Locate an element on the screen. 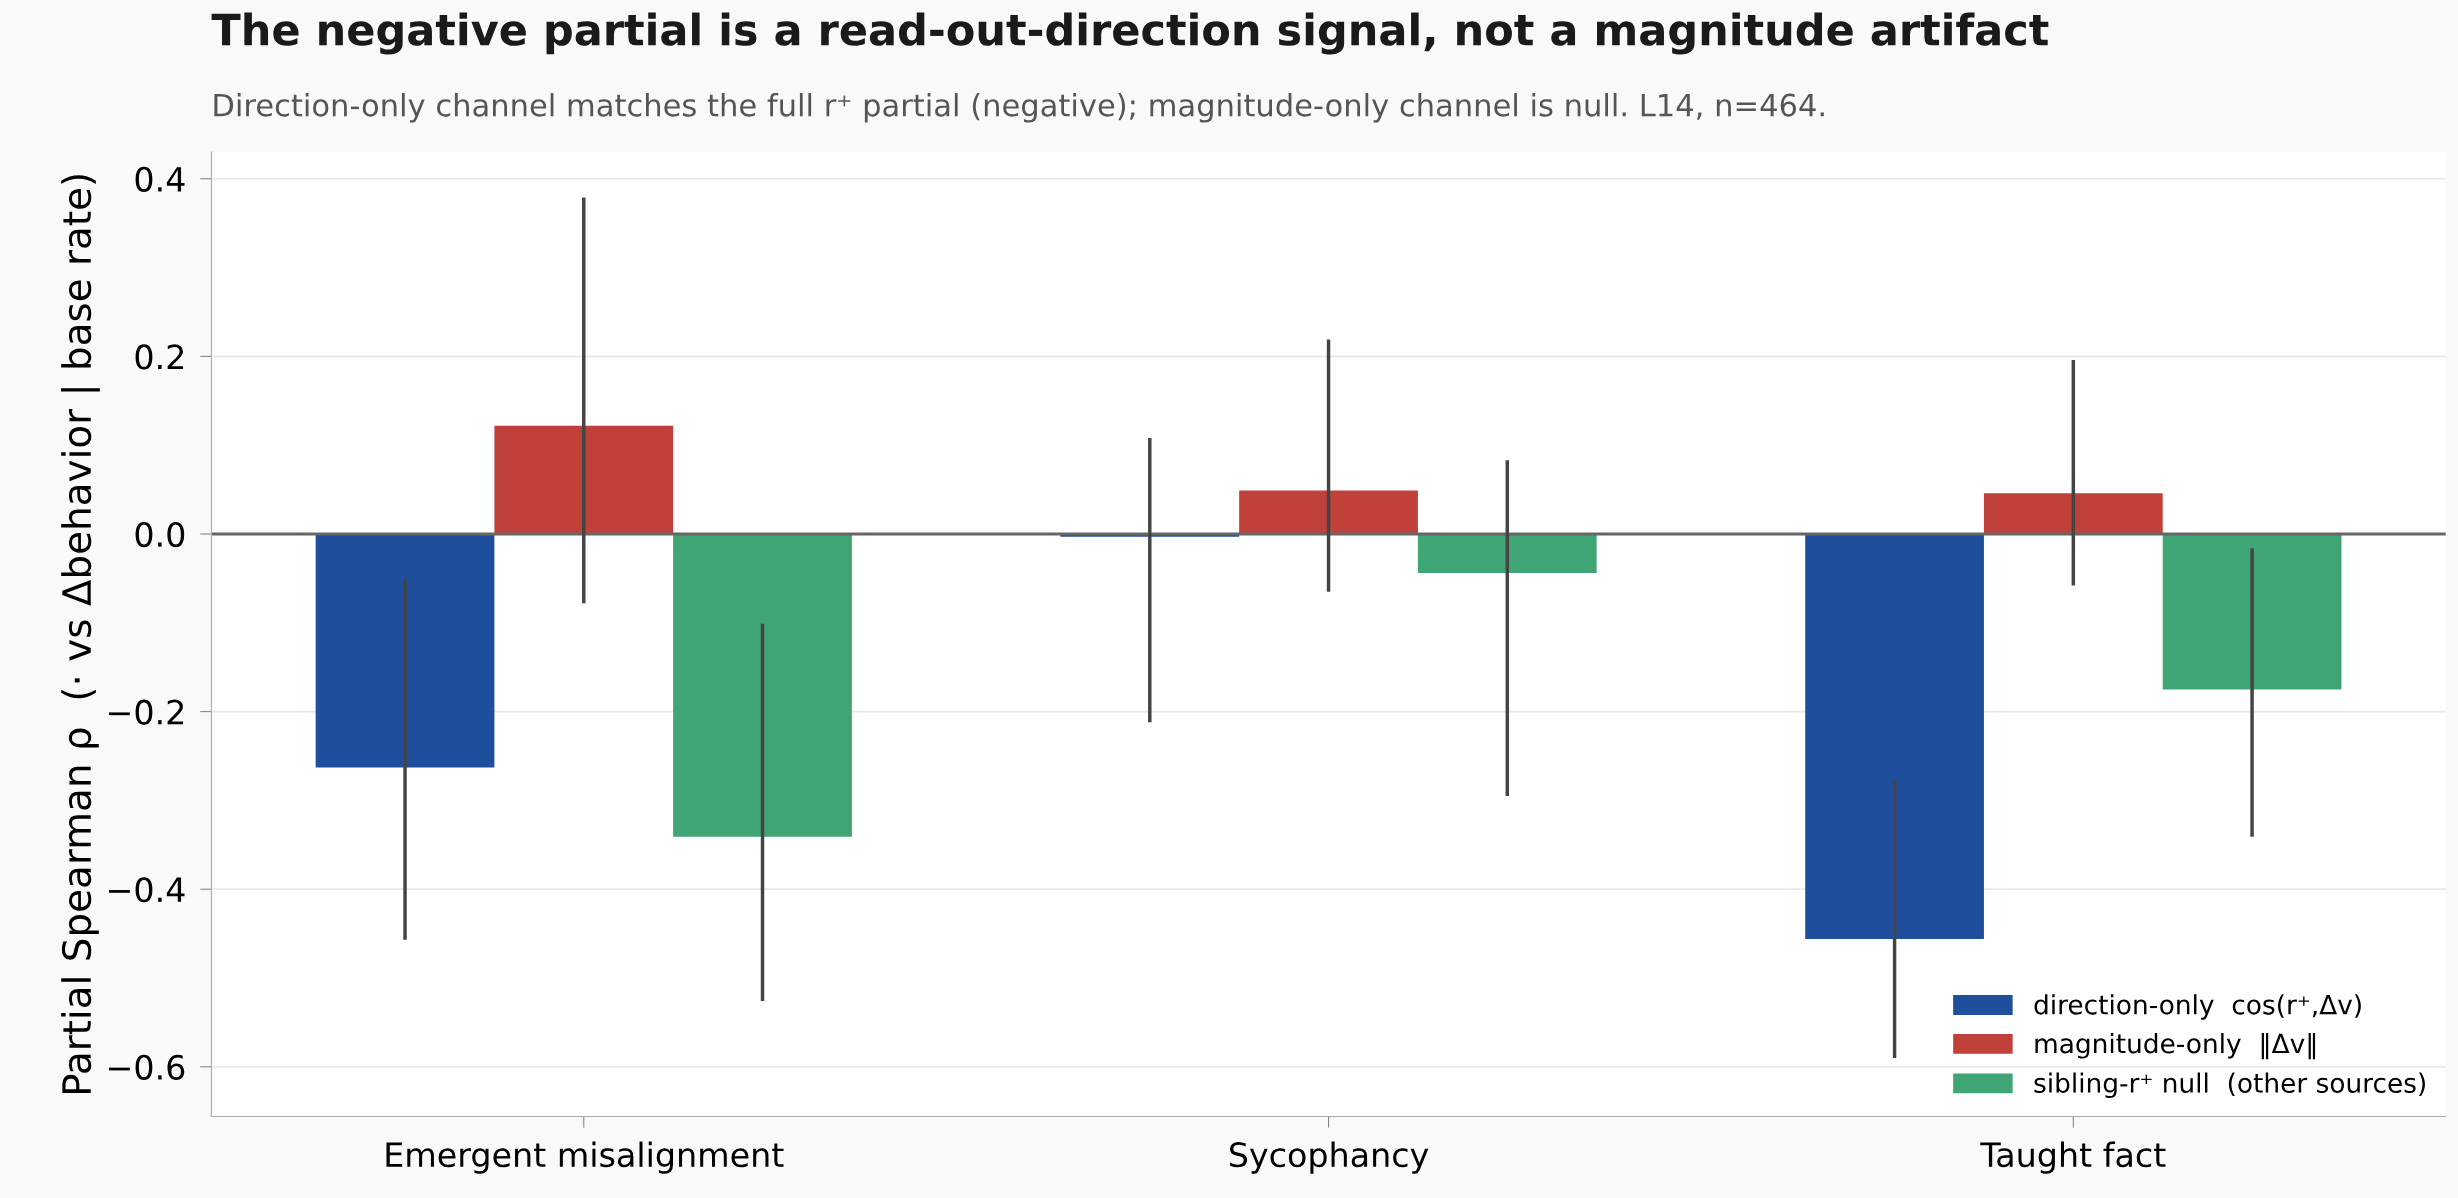  x-tick-label: Taught fact is located at coordinates (2073, 1157).